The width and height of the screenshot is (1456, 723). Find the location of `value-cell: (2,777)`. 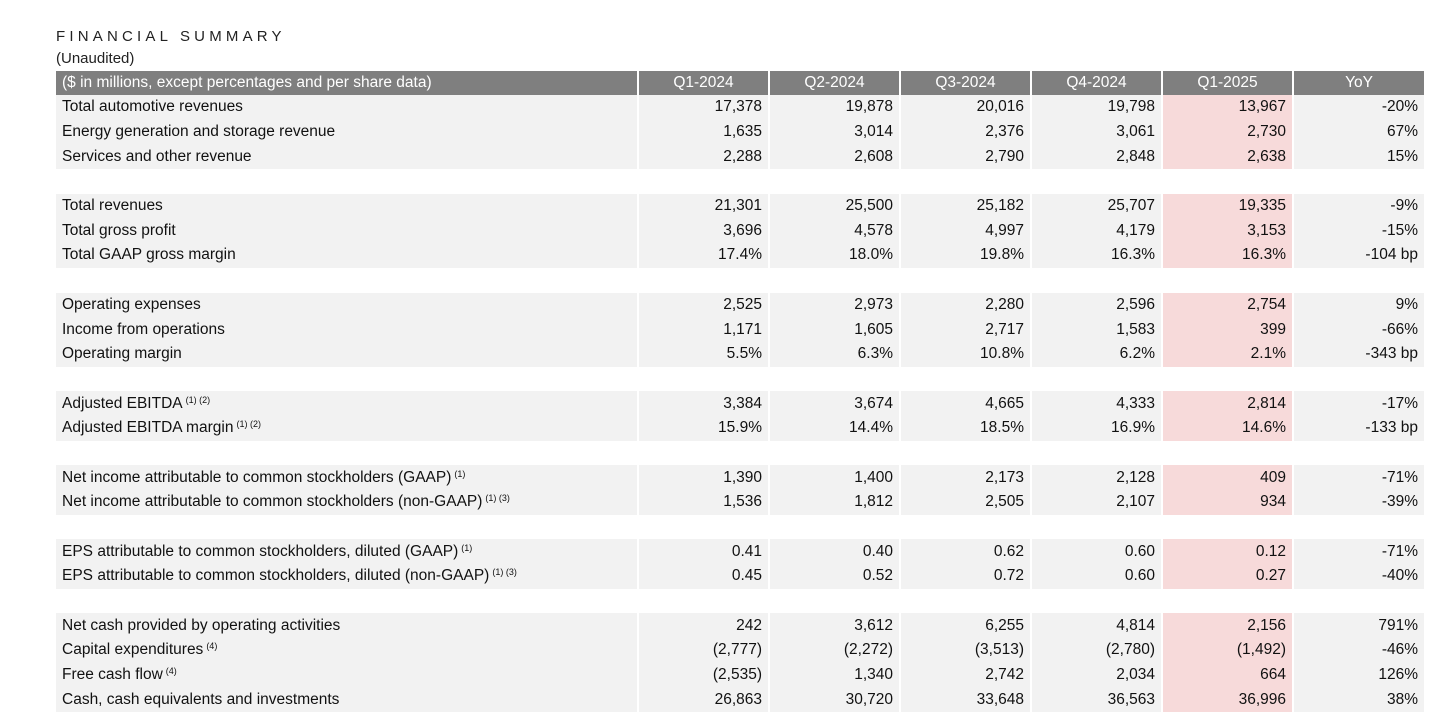

value-cell: (2,777) is located at coordinates (704, 650).